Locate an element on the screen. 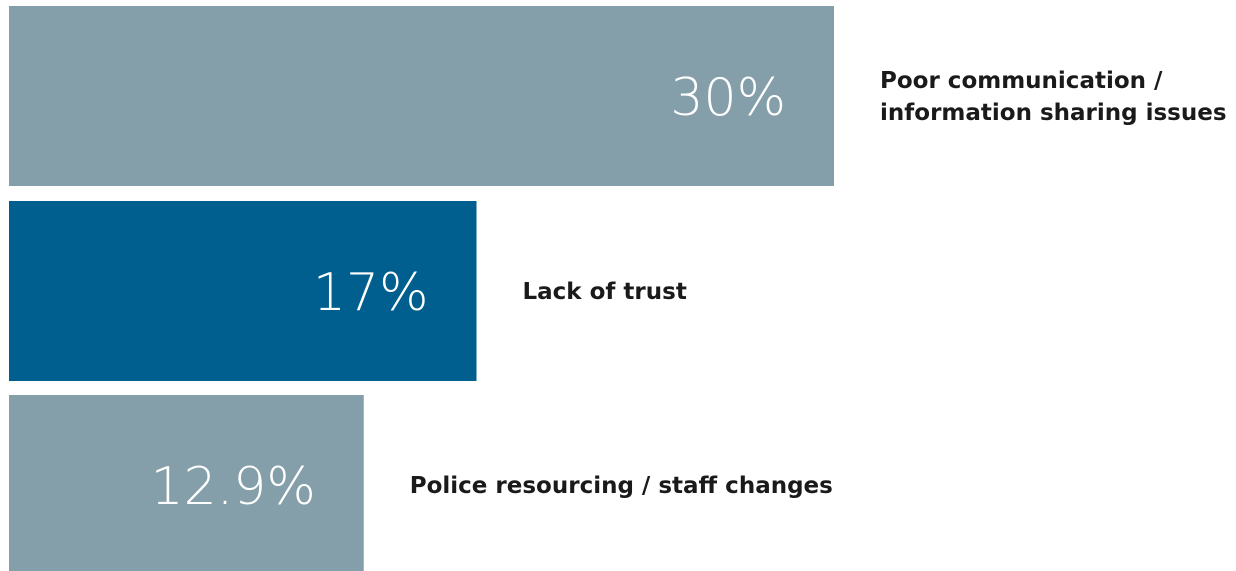 The height and width of the screenshot is (571, 1236). category-label-line: Poor communication / is located at coordinates (1021, 81).